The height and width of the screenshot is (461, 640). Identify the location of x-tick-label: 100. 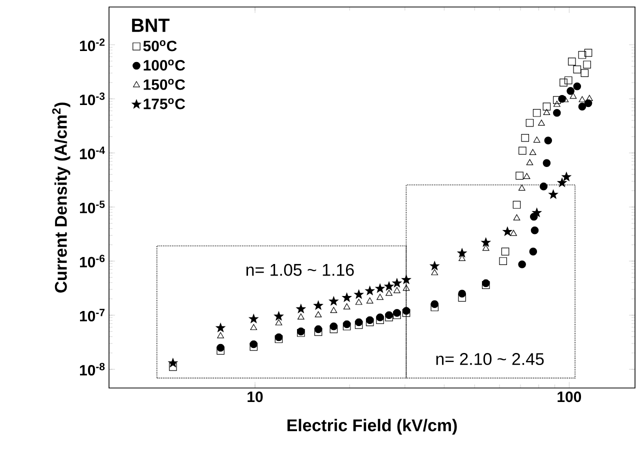
(570, 397).